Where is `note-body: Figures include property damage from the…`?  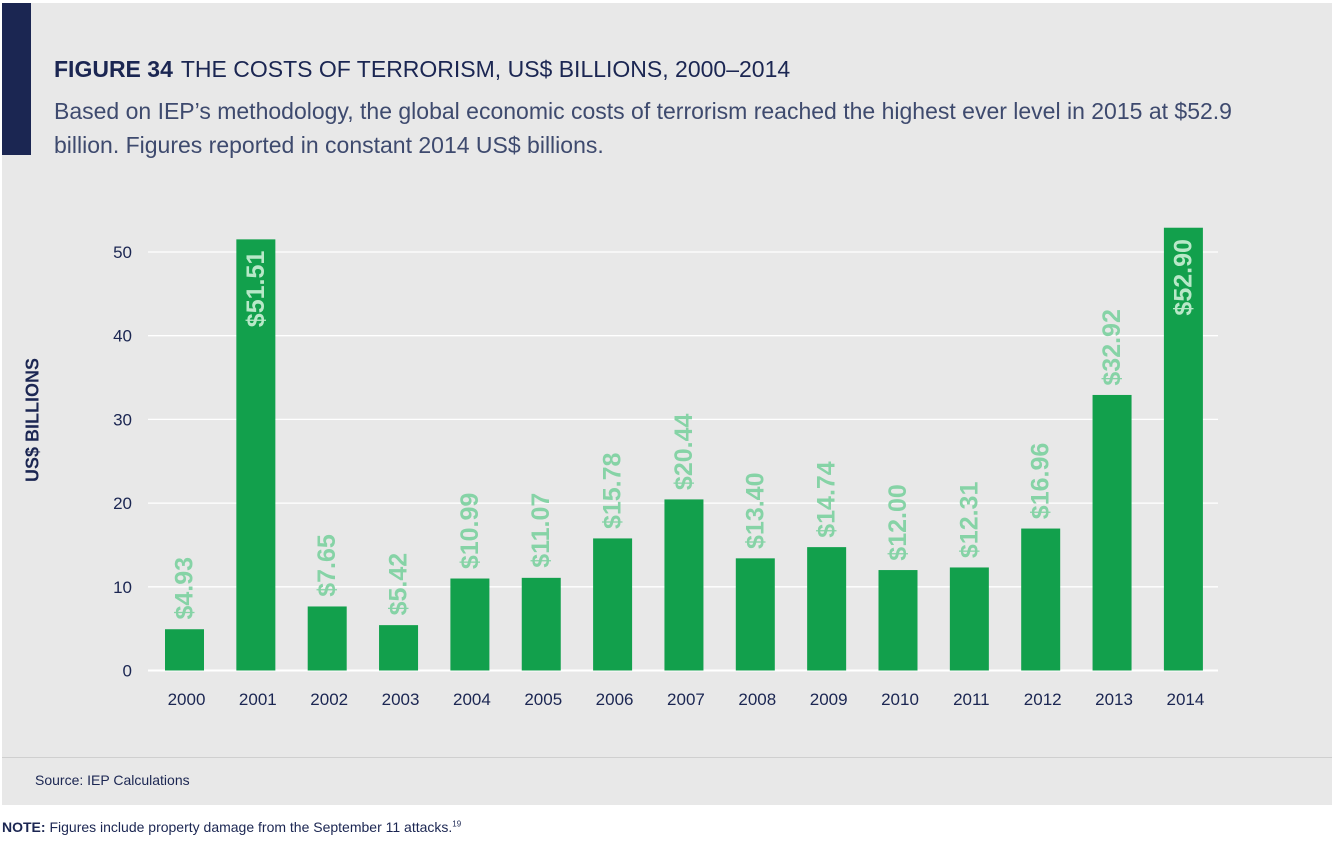 note-body: Figures include property damage from the… is located at coordinates (251, 827).